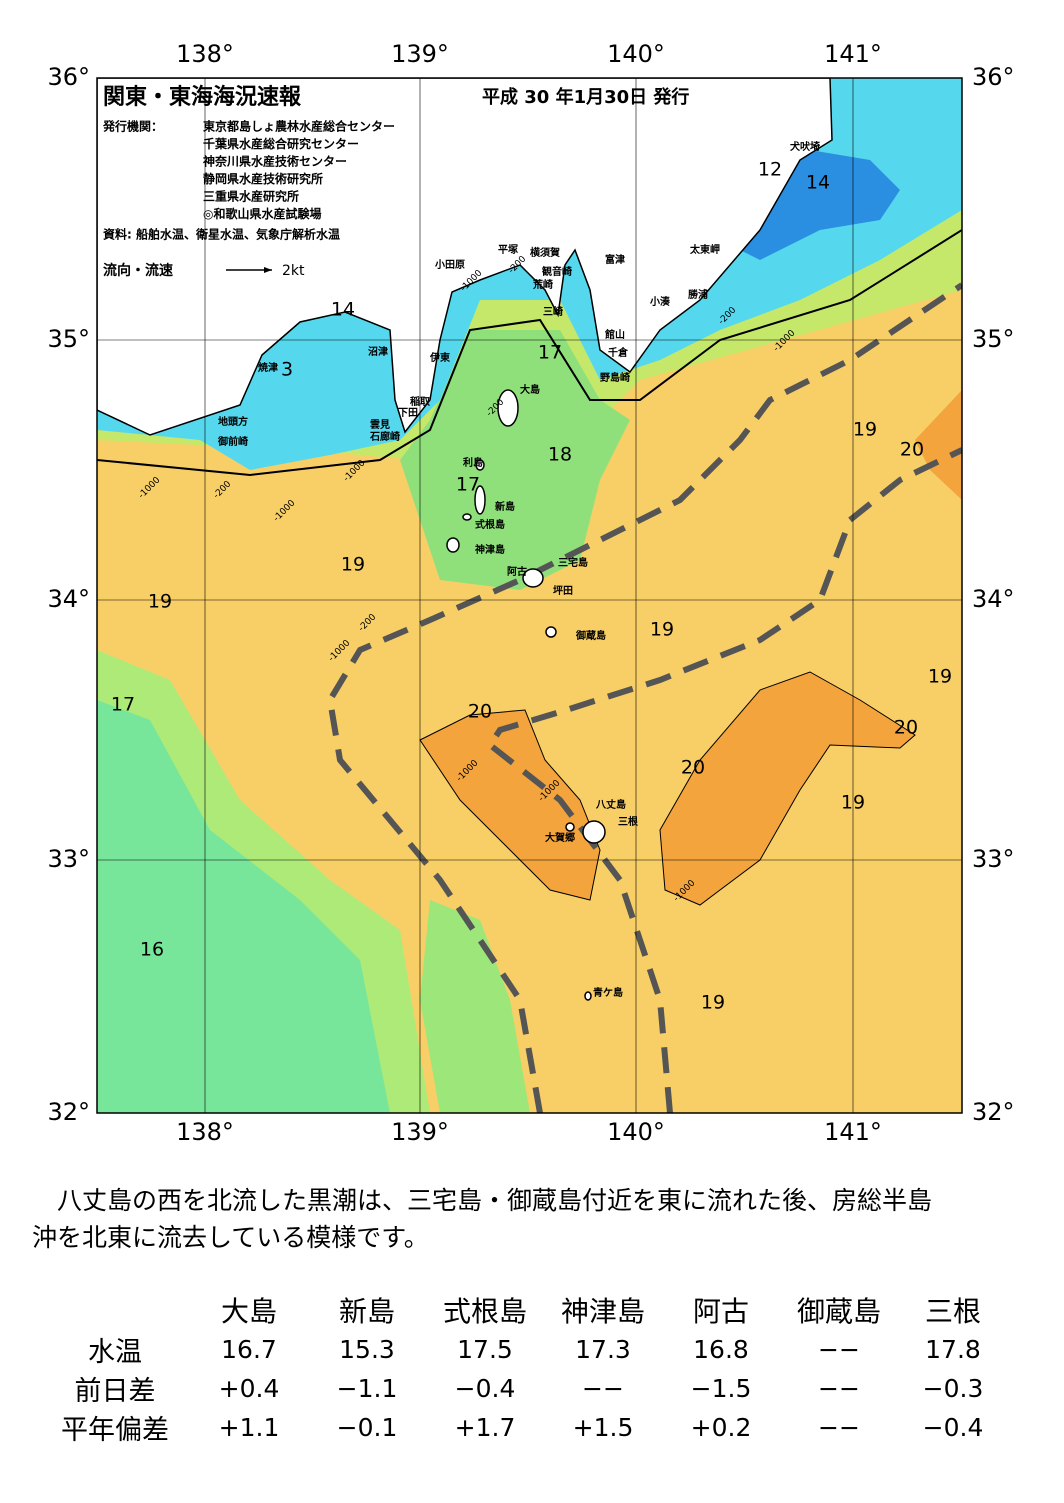 This screenshot has width=1064, height=1503. I want to click on cell: +1.1, so click(249, 1427).